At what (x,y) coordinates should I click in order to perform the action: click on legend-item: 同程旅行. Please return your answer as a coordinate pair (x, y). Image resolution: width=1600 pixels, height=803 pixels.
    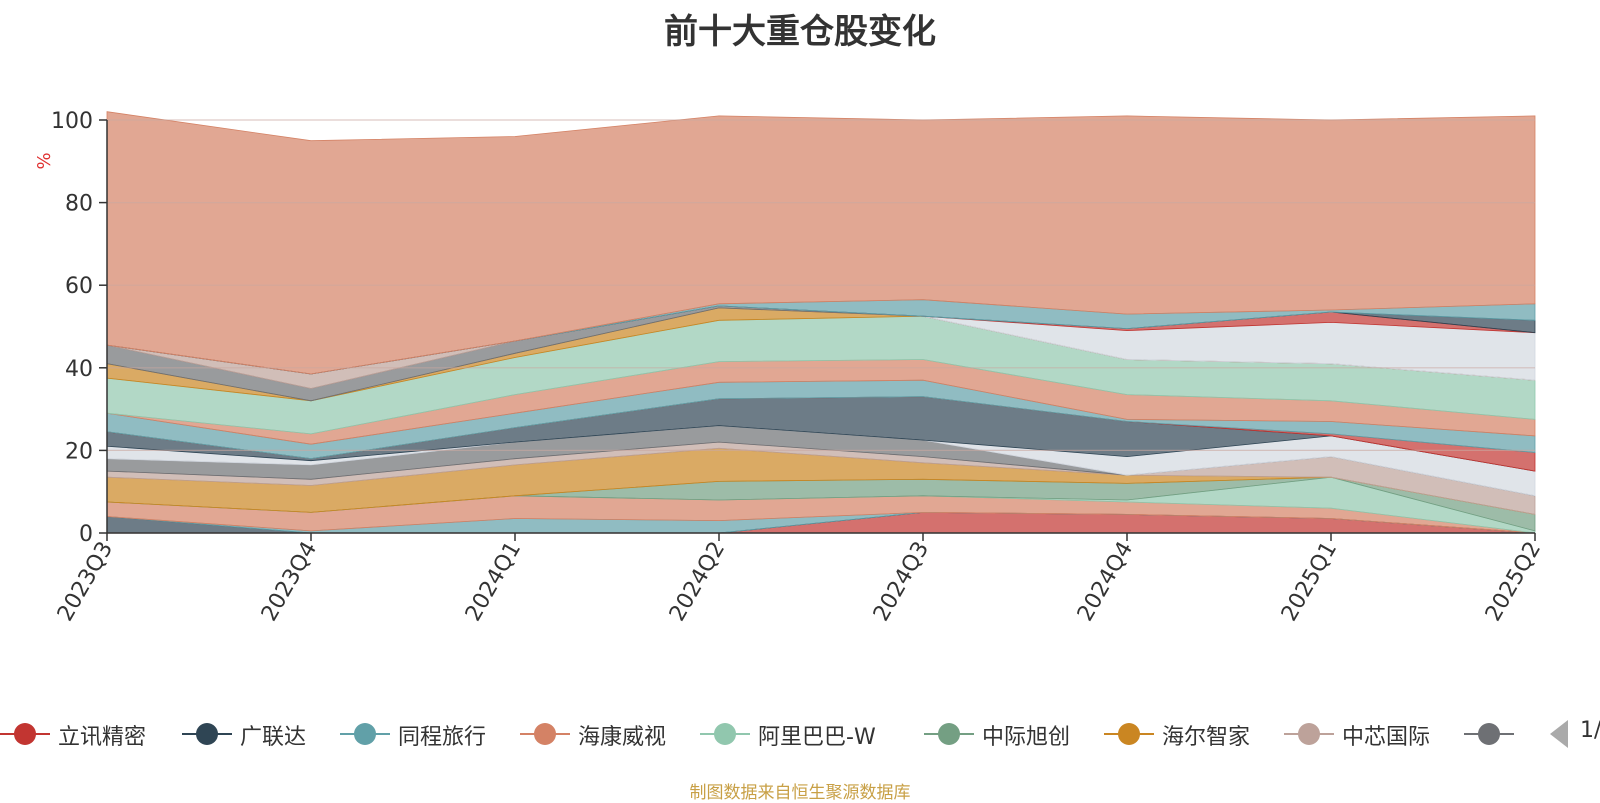
    Looking at the image, I should click on (425, 734).